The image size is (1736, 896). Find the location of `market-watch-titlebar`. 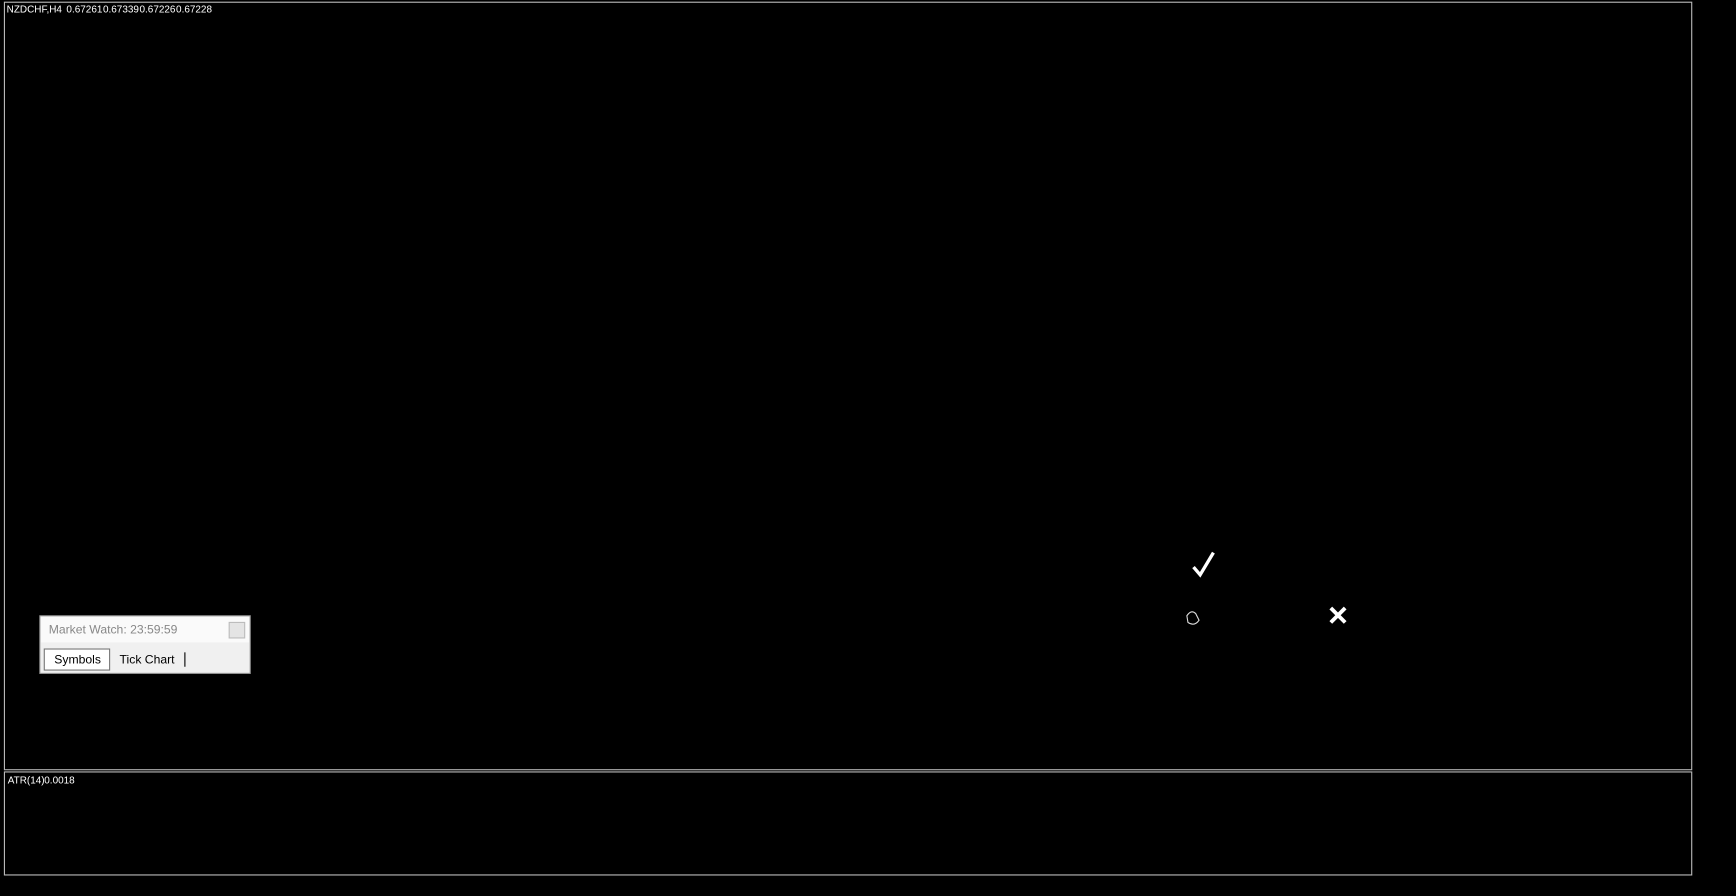

market-watch-titlebar is located at coordinates (145, 629).